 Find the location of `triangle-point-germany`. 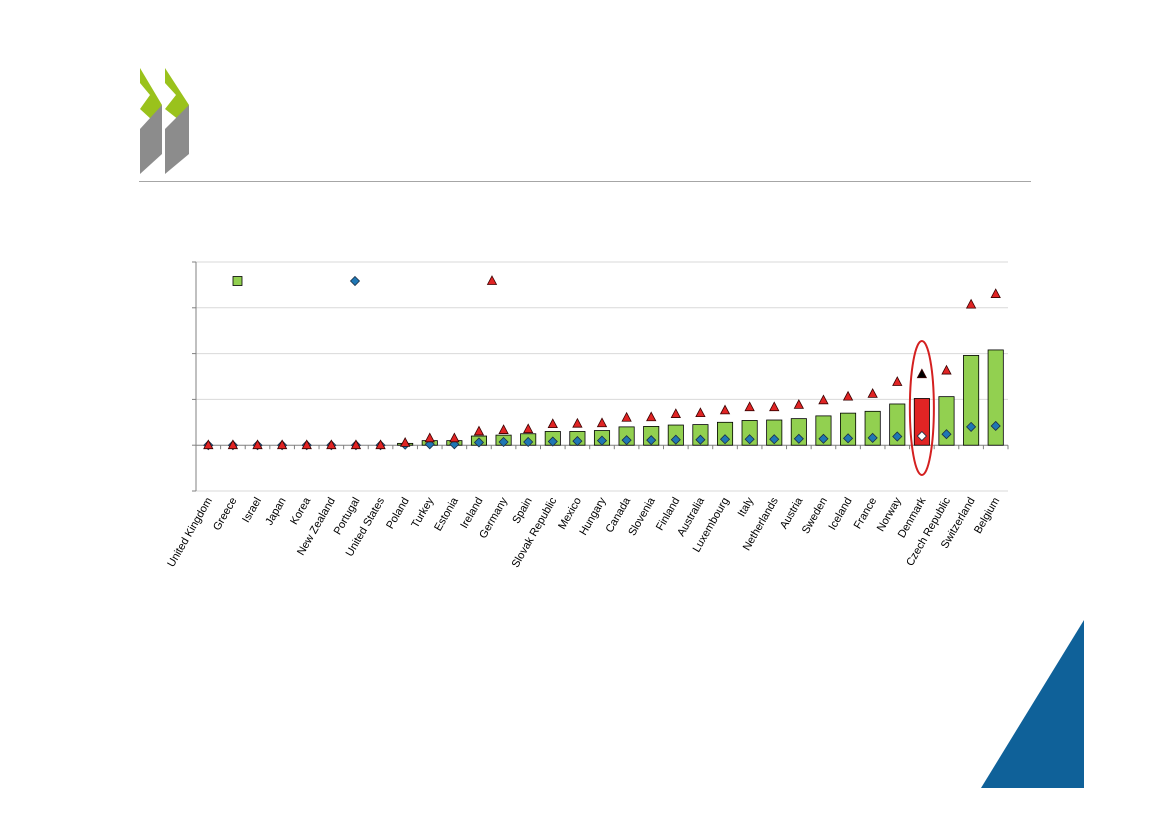

triangle-point-germany is located at coordinates (503, 429).